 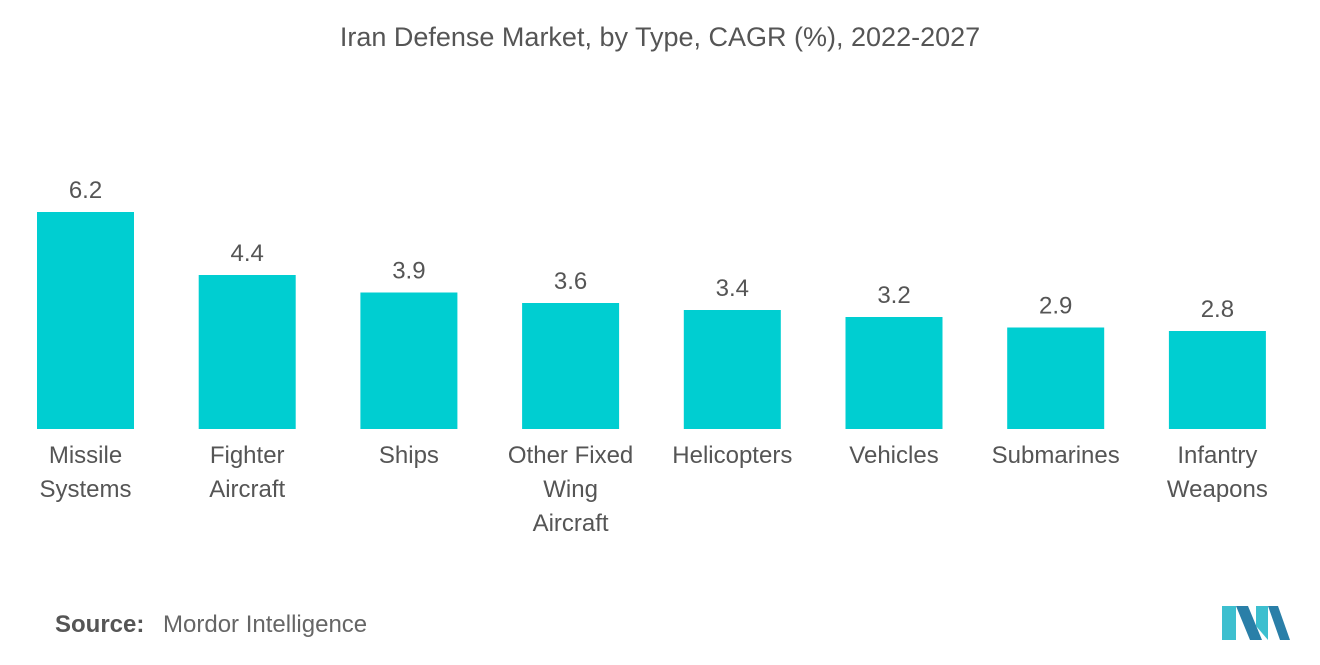 I want to click on data-label: 6.2, so click(x=85, y=190).